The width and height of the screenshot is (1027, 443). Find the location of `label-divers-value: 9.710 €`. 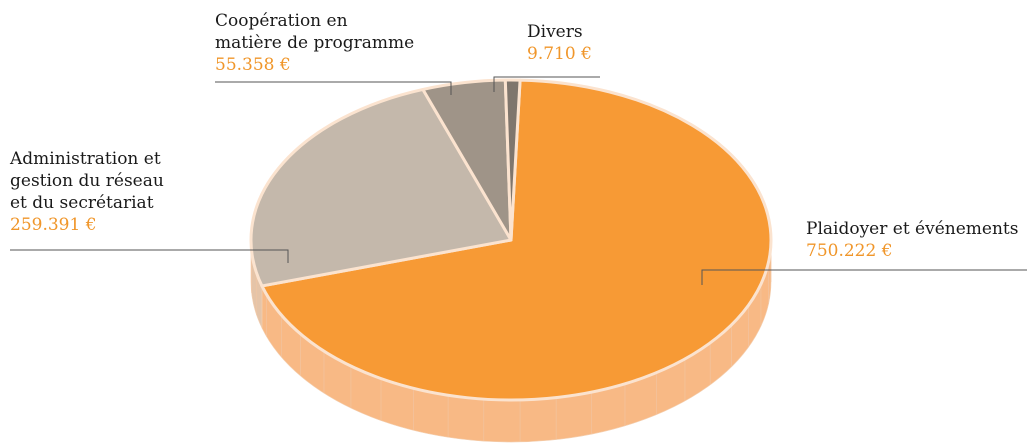

label-divers-value: 9.710 € is located at coordinates (559, 54).